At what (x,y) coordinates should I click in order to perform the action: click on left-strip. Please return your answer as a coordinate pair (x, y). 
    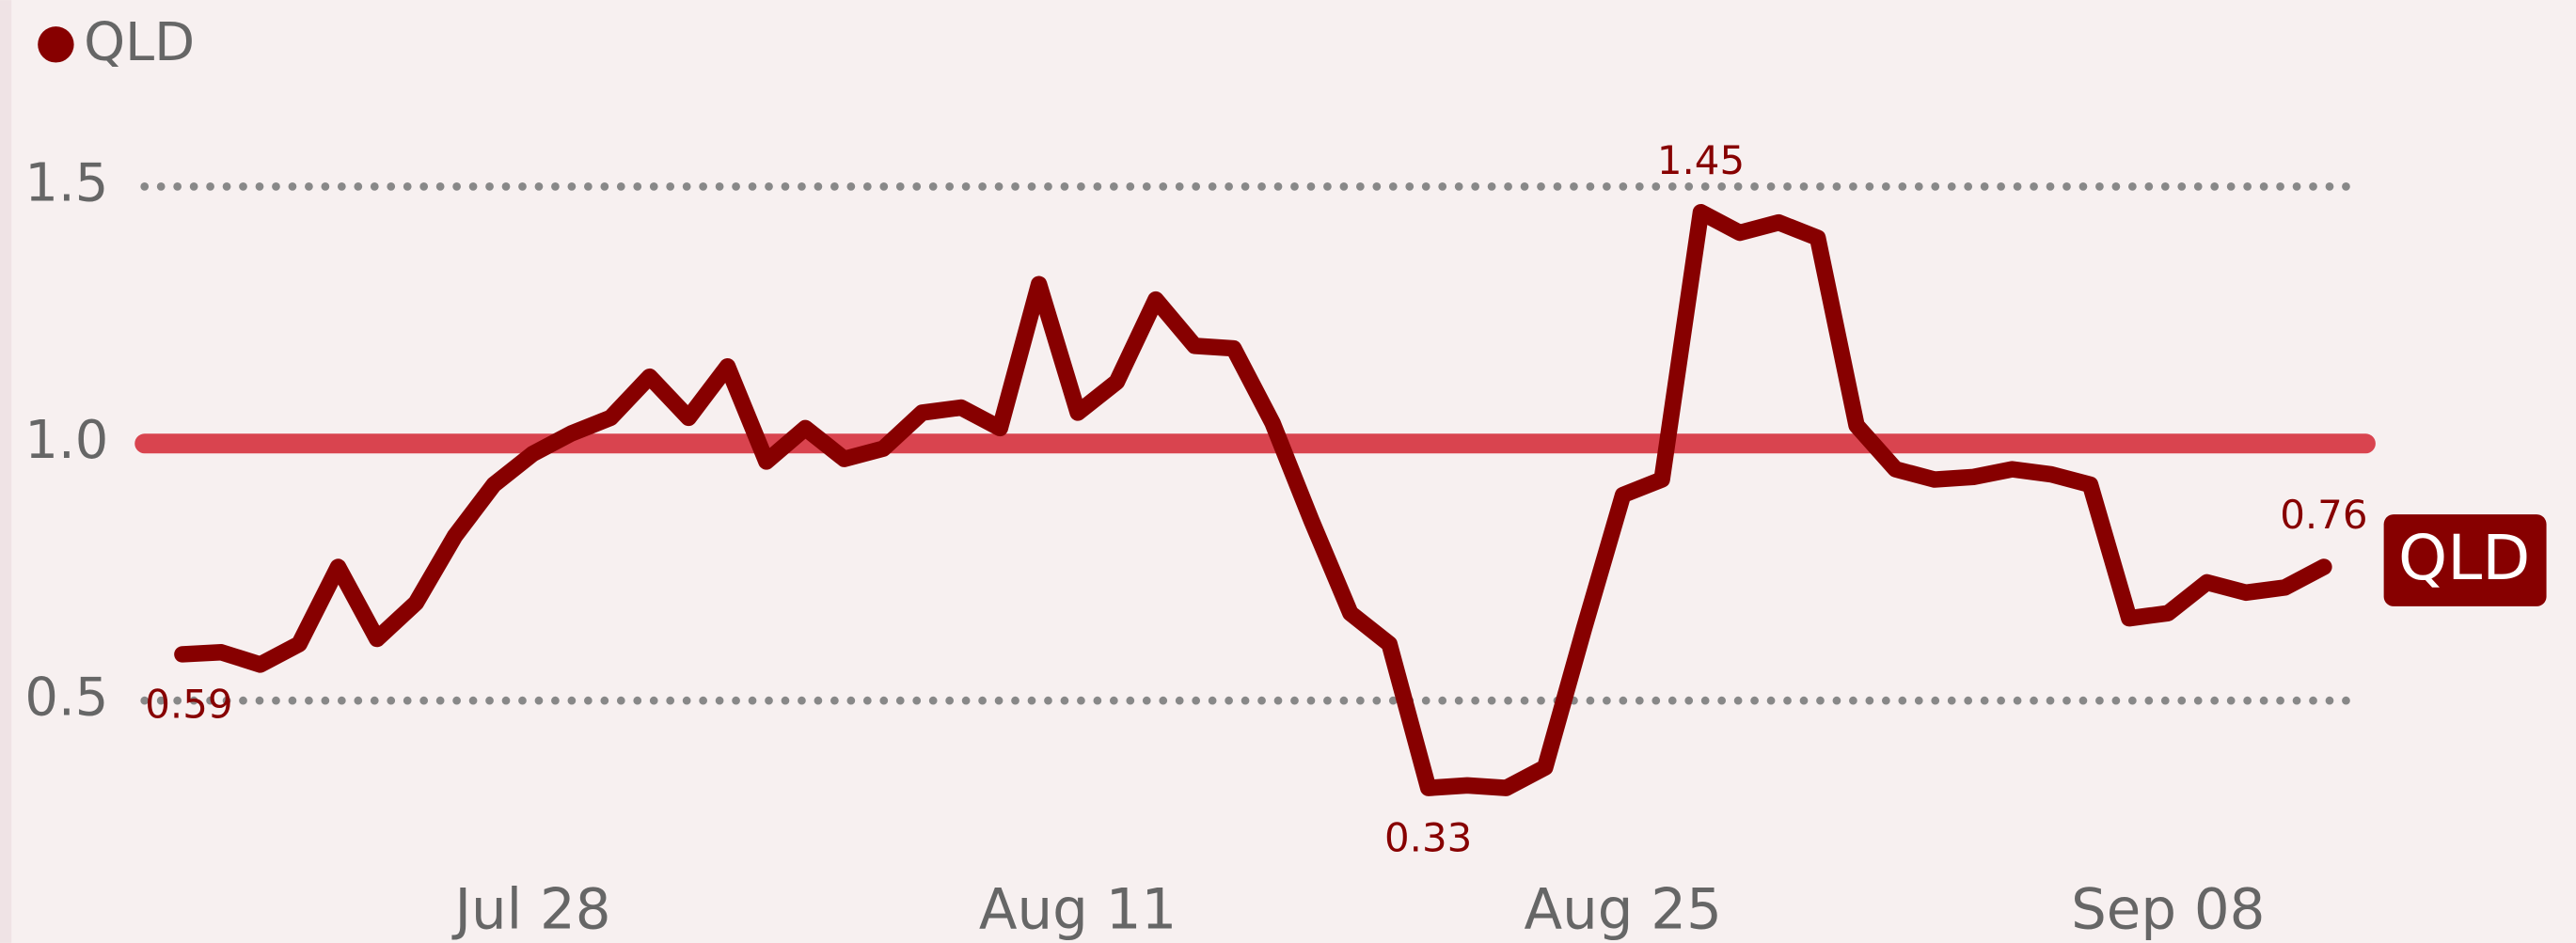
    Looking at the image, I should click on (6, 471).